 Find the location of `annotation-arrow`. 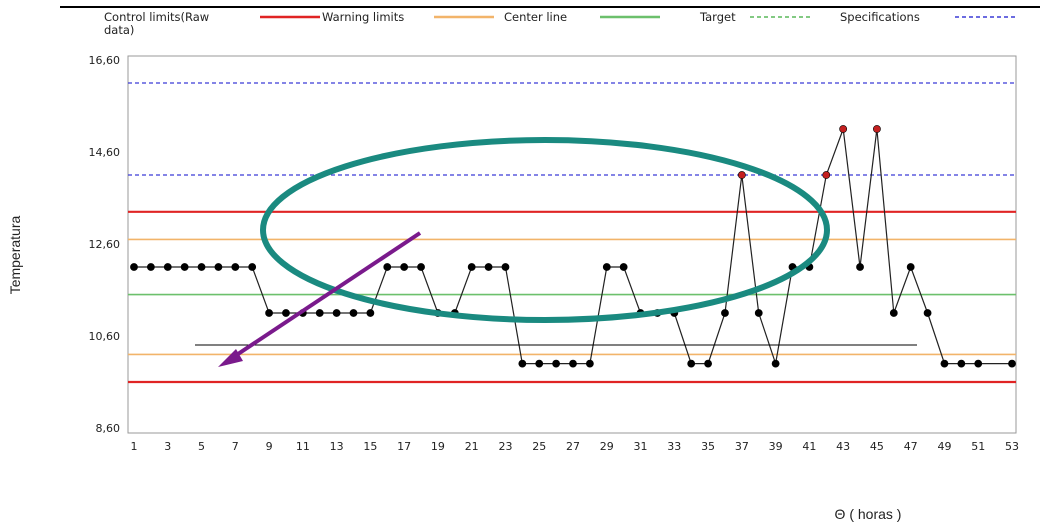

annotation-arrow is located at coordinates (320, 299).